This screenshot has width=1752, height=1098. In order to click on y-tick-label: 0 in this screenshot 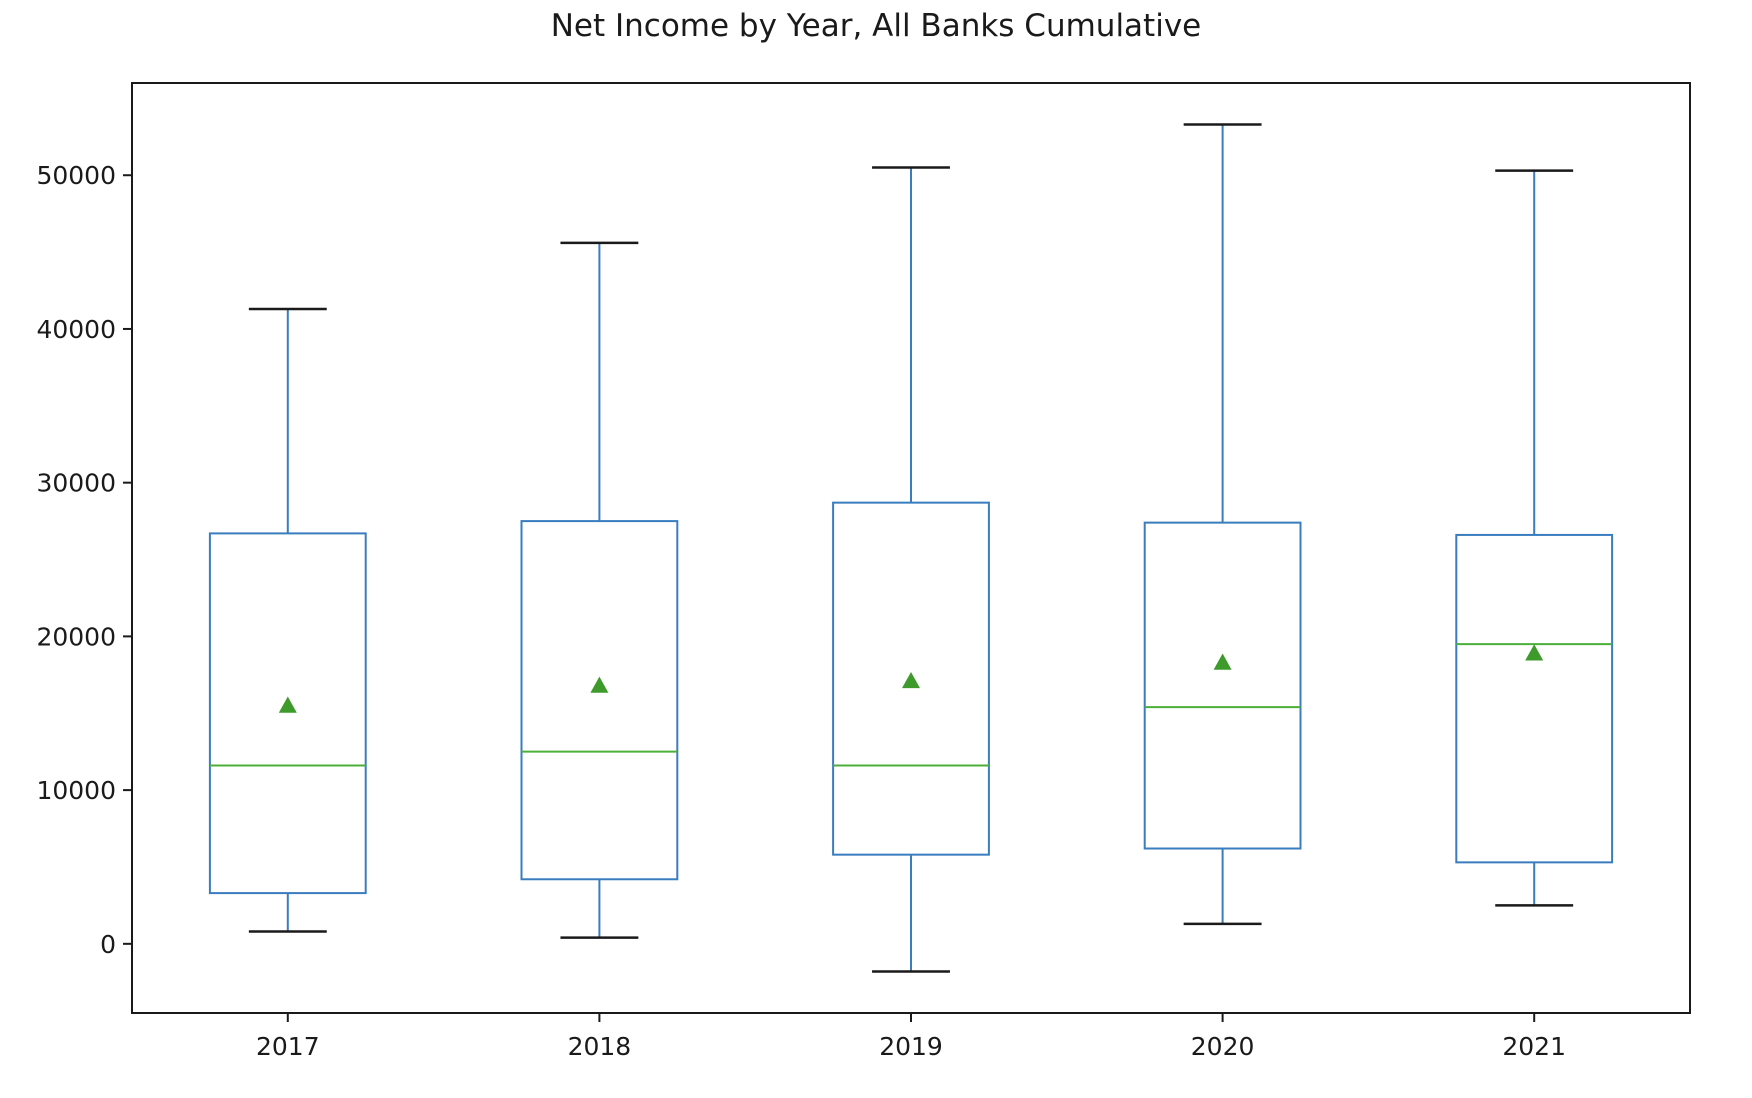, I will do `click(108, 944)`.